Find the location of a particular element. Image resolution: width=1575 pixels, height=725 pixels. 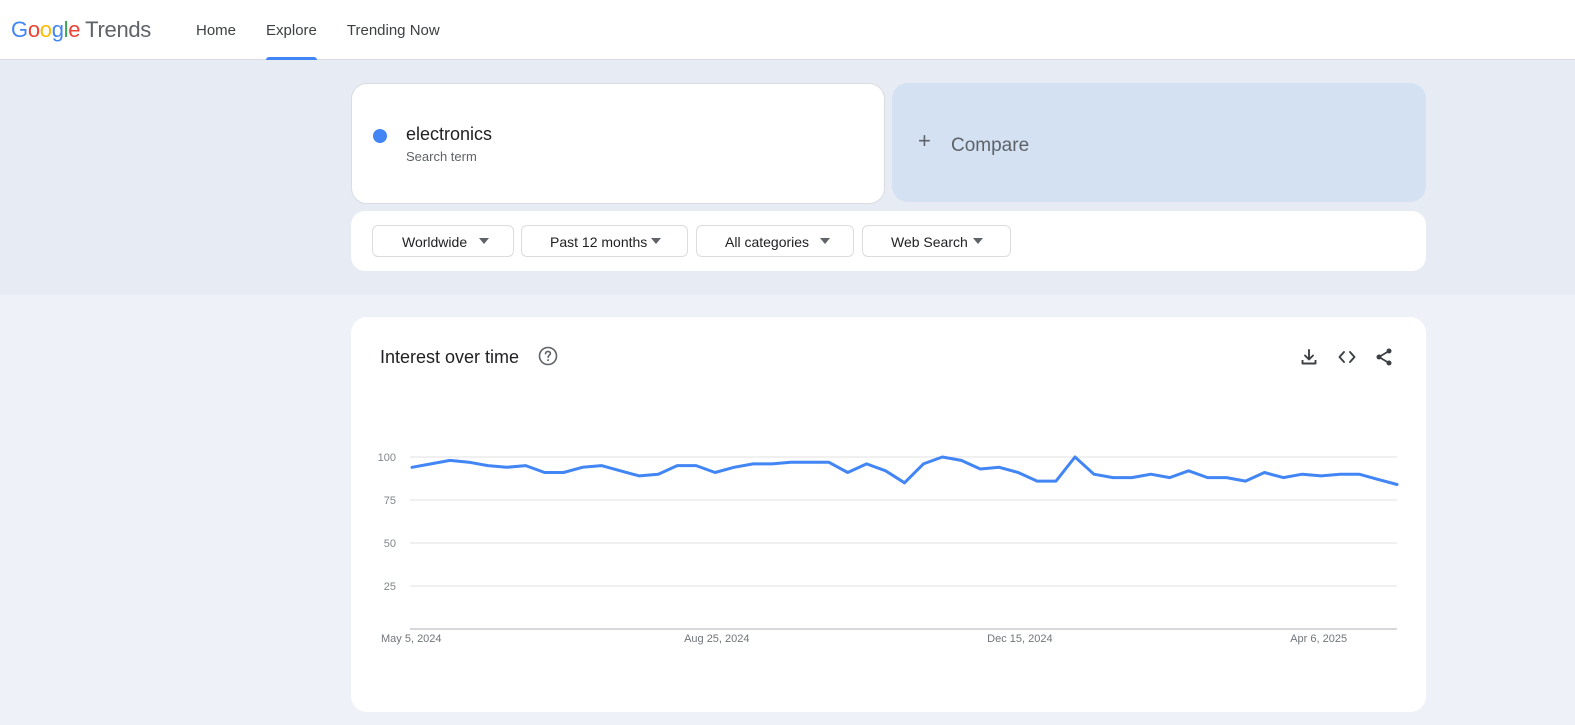

time-range-dropdown-label: Past 12 months is located at coordinates (599, 242).